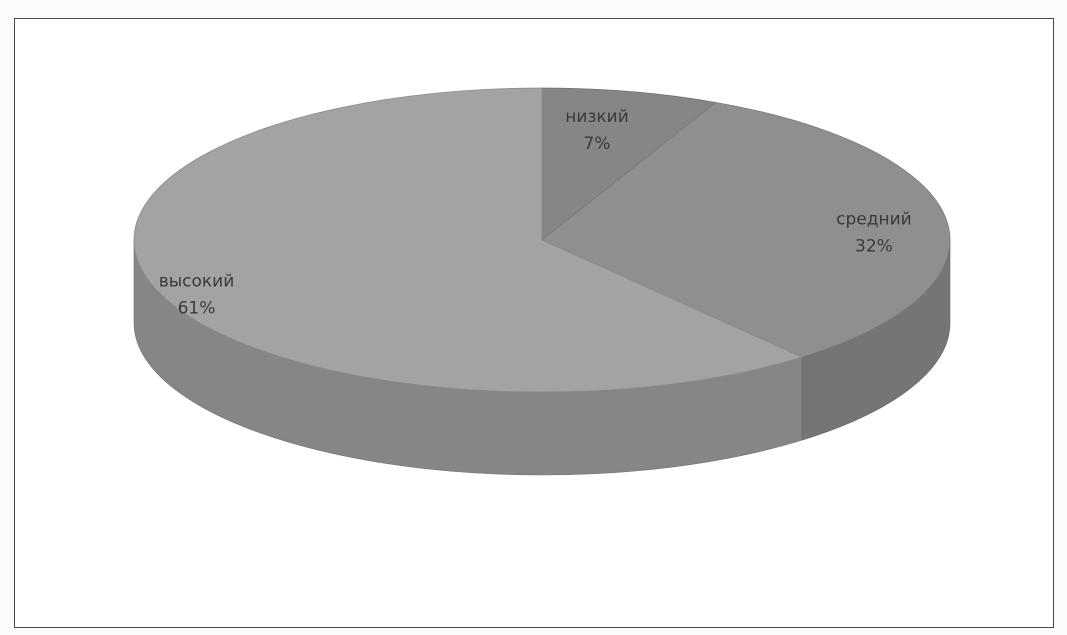  I want to click on slice-label-value: 7%, so click(597, 144).